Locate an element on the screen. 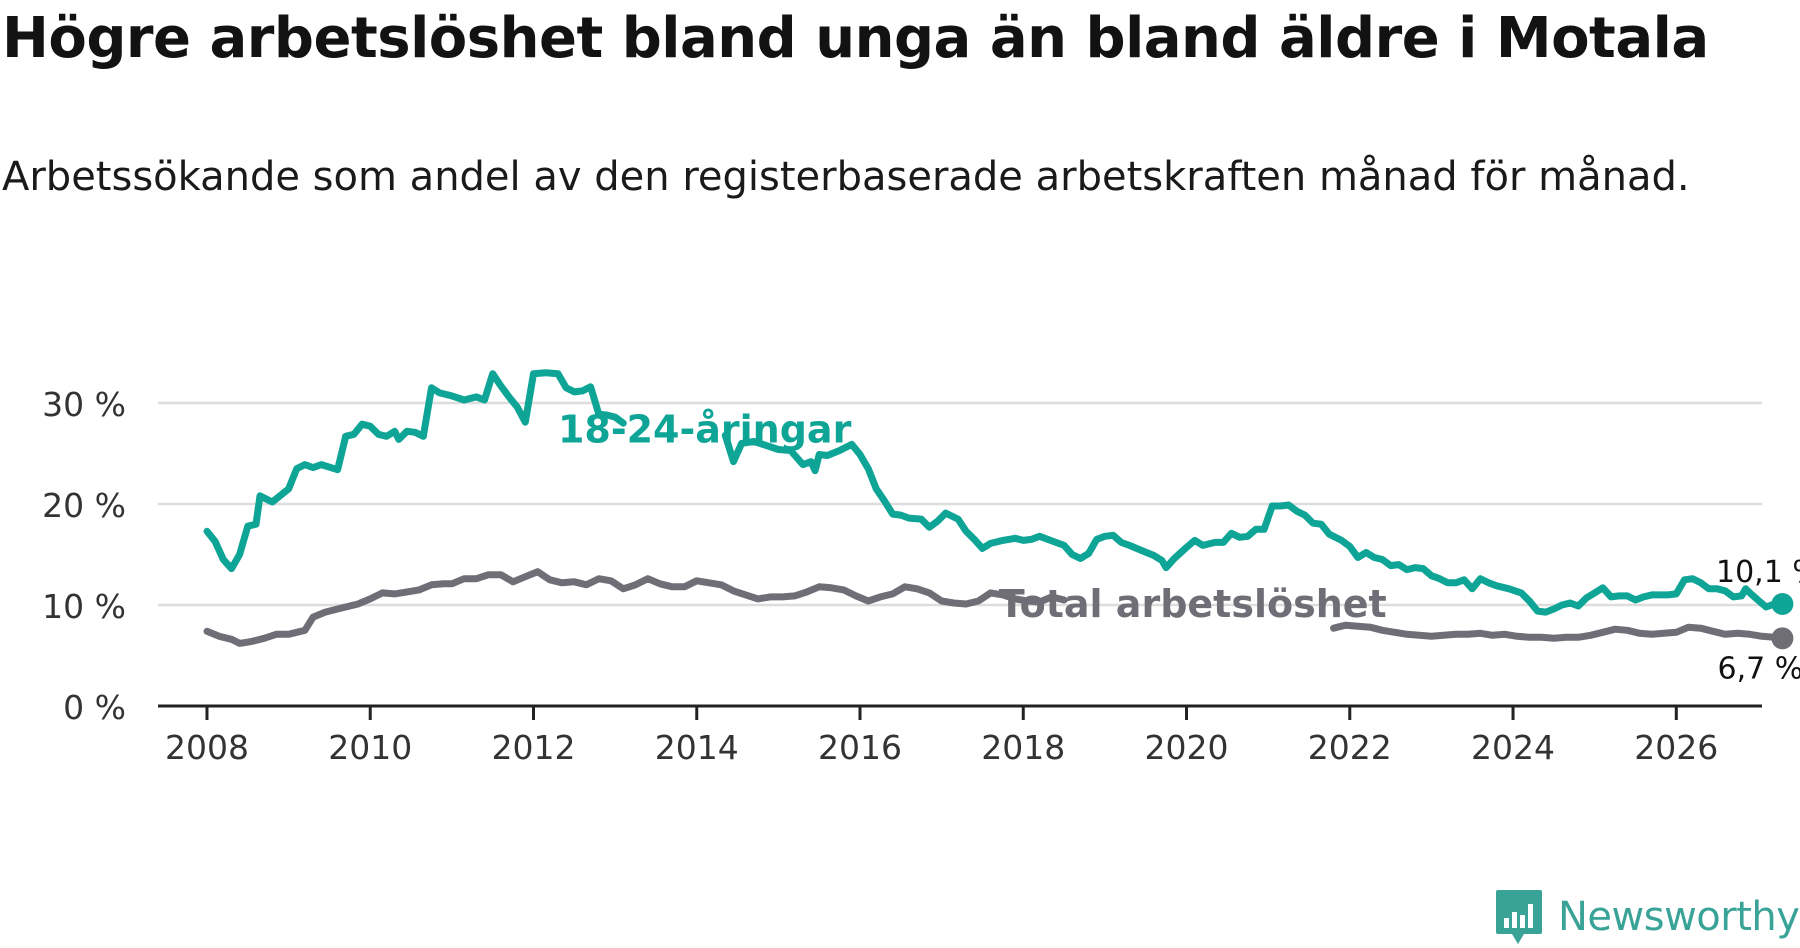  series-label-youth: 18-24-åringar is located at coordinates (705, 429).